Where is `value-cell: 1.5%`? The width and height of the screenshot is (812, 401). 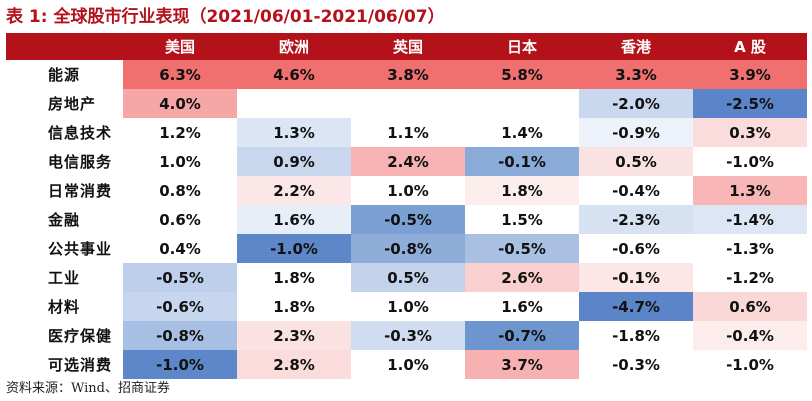 value-cell: 1.5% is located at coordinates (522, 219).